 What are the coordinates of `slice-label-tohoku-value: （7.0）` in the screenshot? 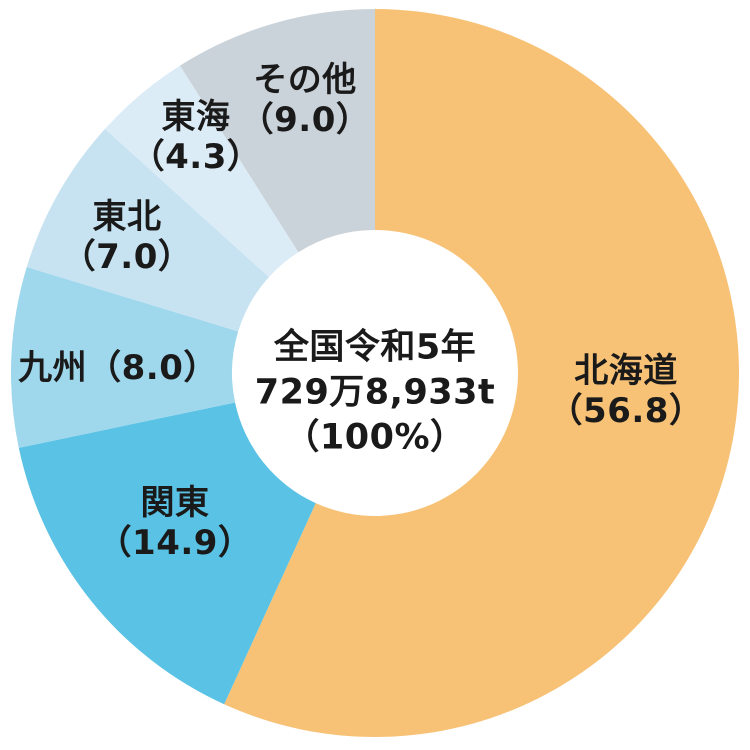 It's located at (127, 257).